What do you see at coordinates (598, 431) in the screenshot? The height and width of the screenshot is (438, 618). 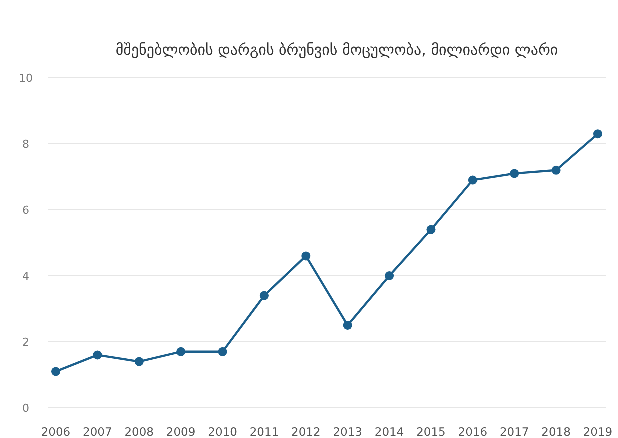 I see `x-tick-label: 2019` at bounding box center [598, 431].